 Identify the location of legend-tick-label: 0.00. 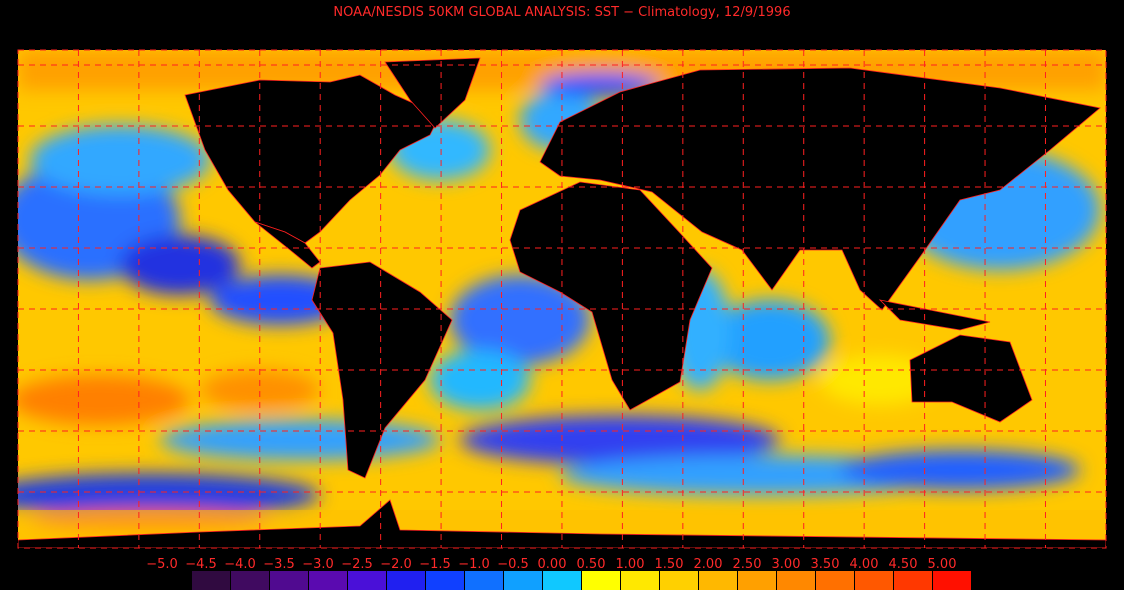
(552, 564).